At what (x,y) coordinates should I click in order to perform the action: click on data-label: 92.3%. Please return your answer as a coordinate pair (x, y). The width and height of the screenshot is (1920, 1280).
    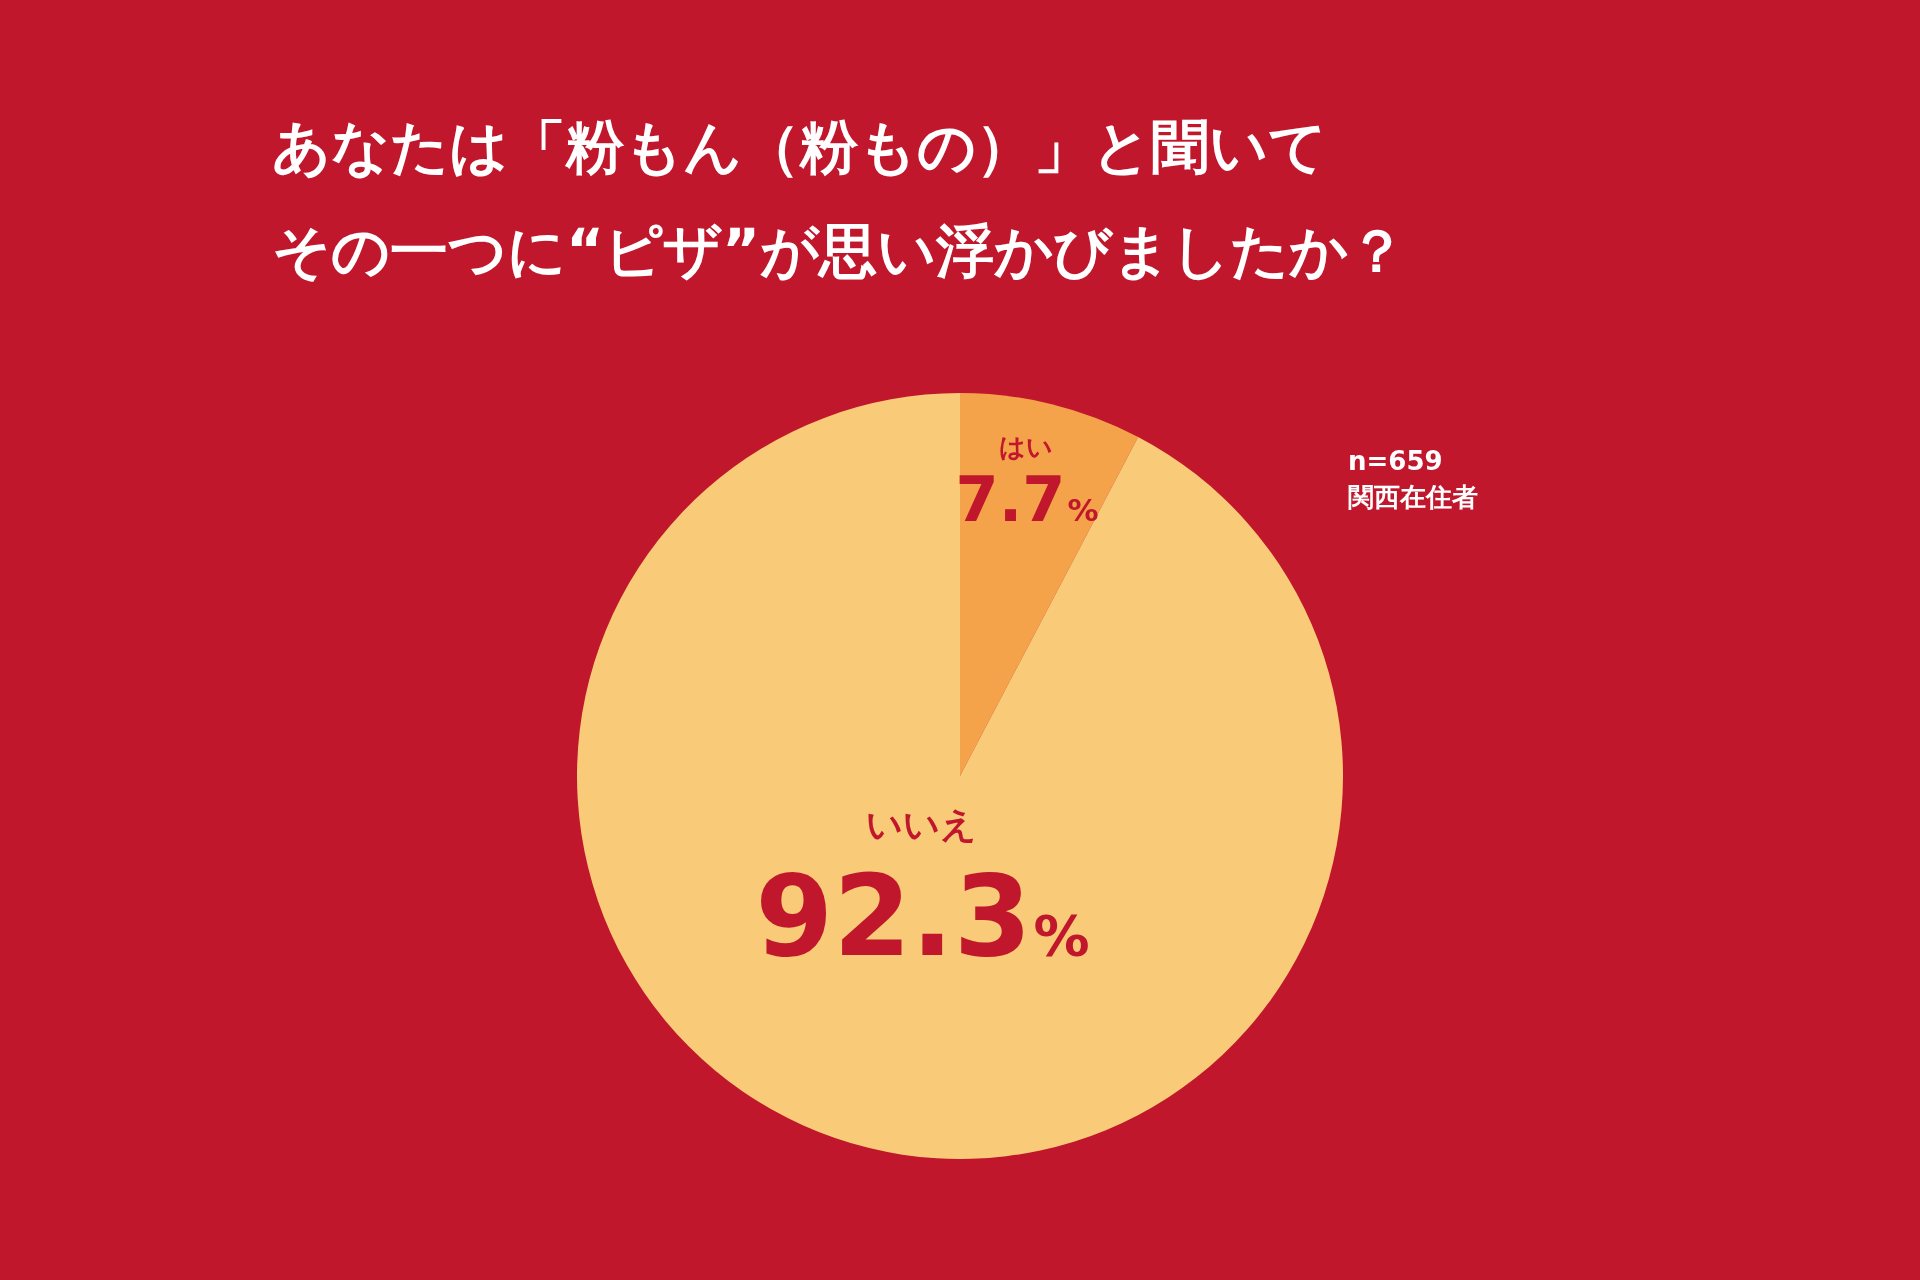
    Looking at the image, I should click on (922, 915).